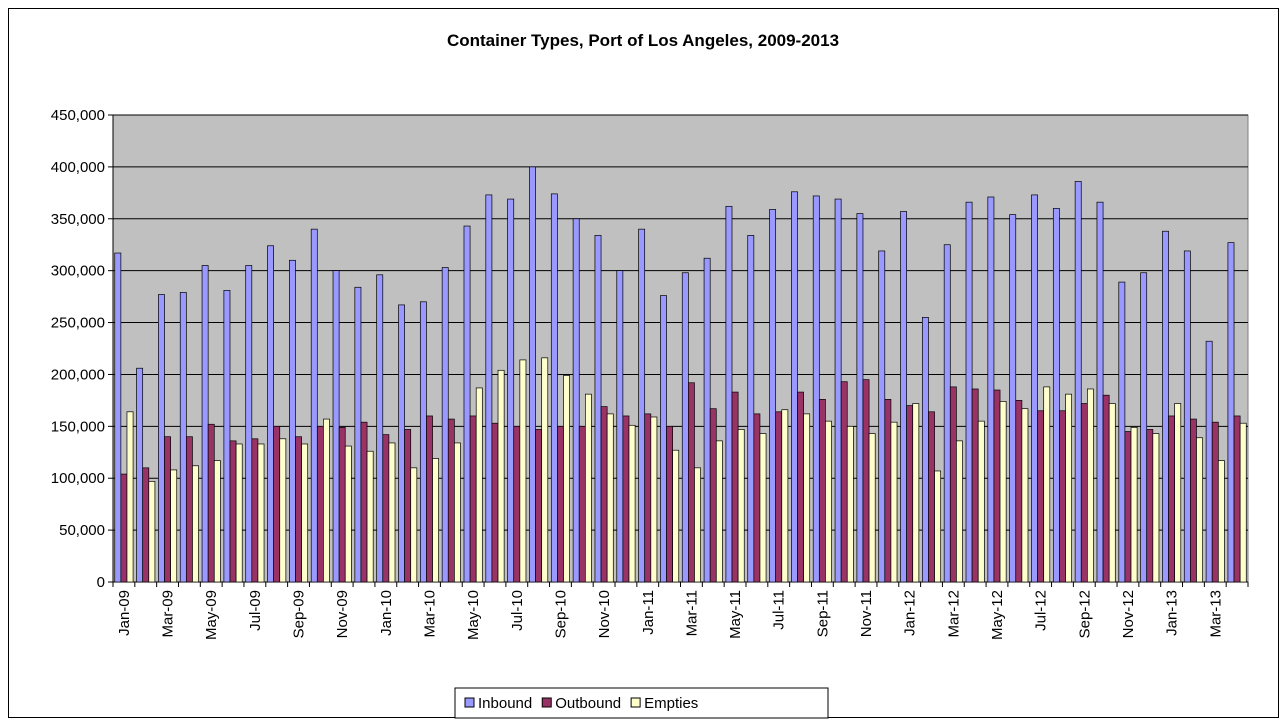 The height and width of the screenshot is (726, 1287). What do you see at coordinates (735, 614) in the screenshot?
I see `x-tick-label: May-11` at bounding box center [735, 614].